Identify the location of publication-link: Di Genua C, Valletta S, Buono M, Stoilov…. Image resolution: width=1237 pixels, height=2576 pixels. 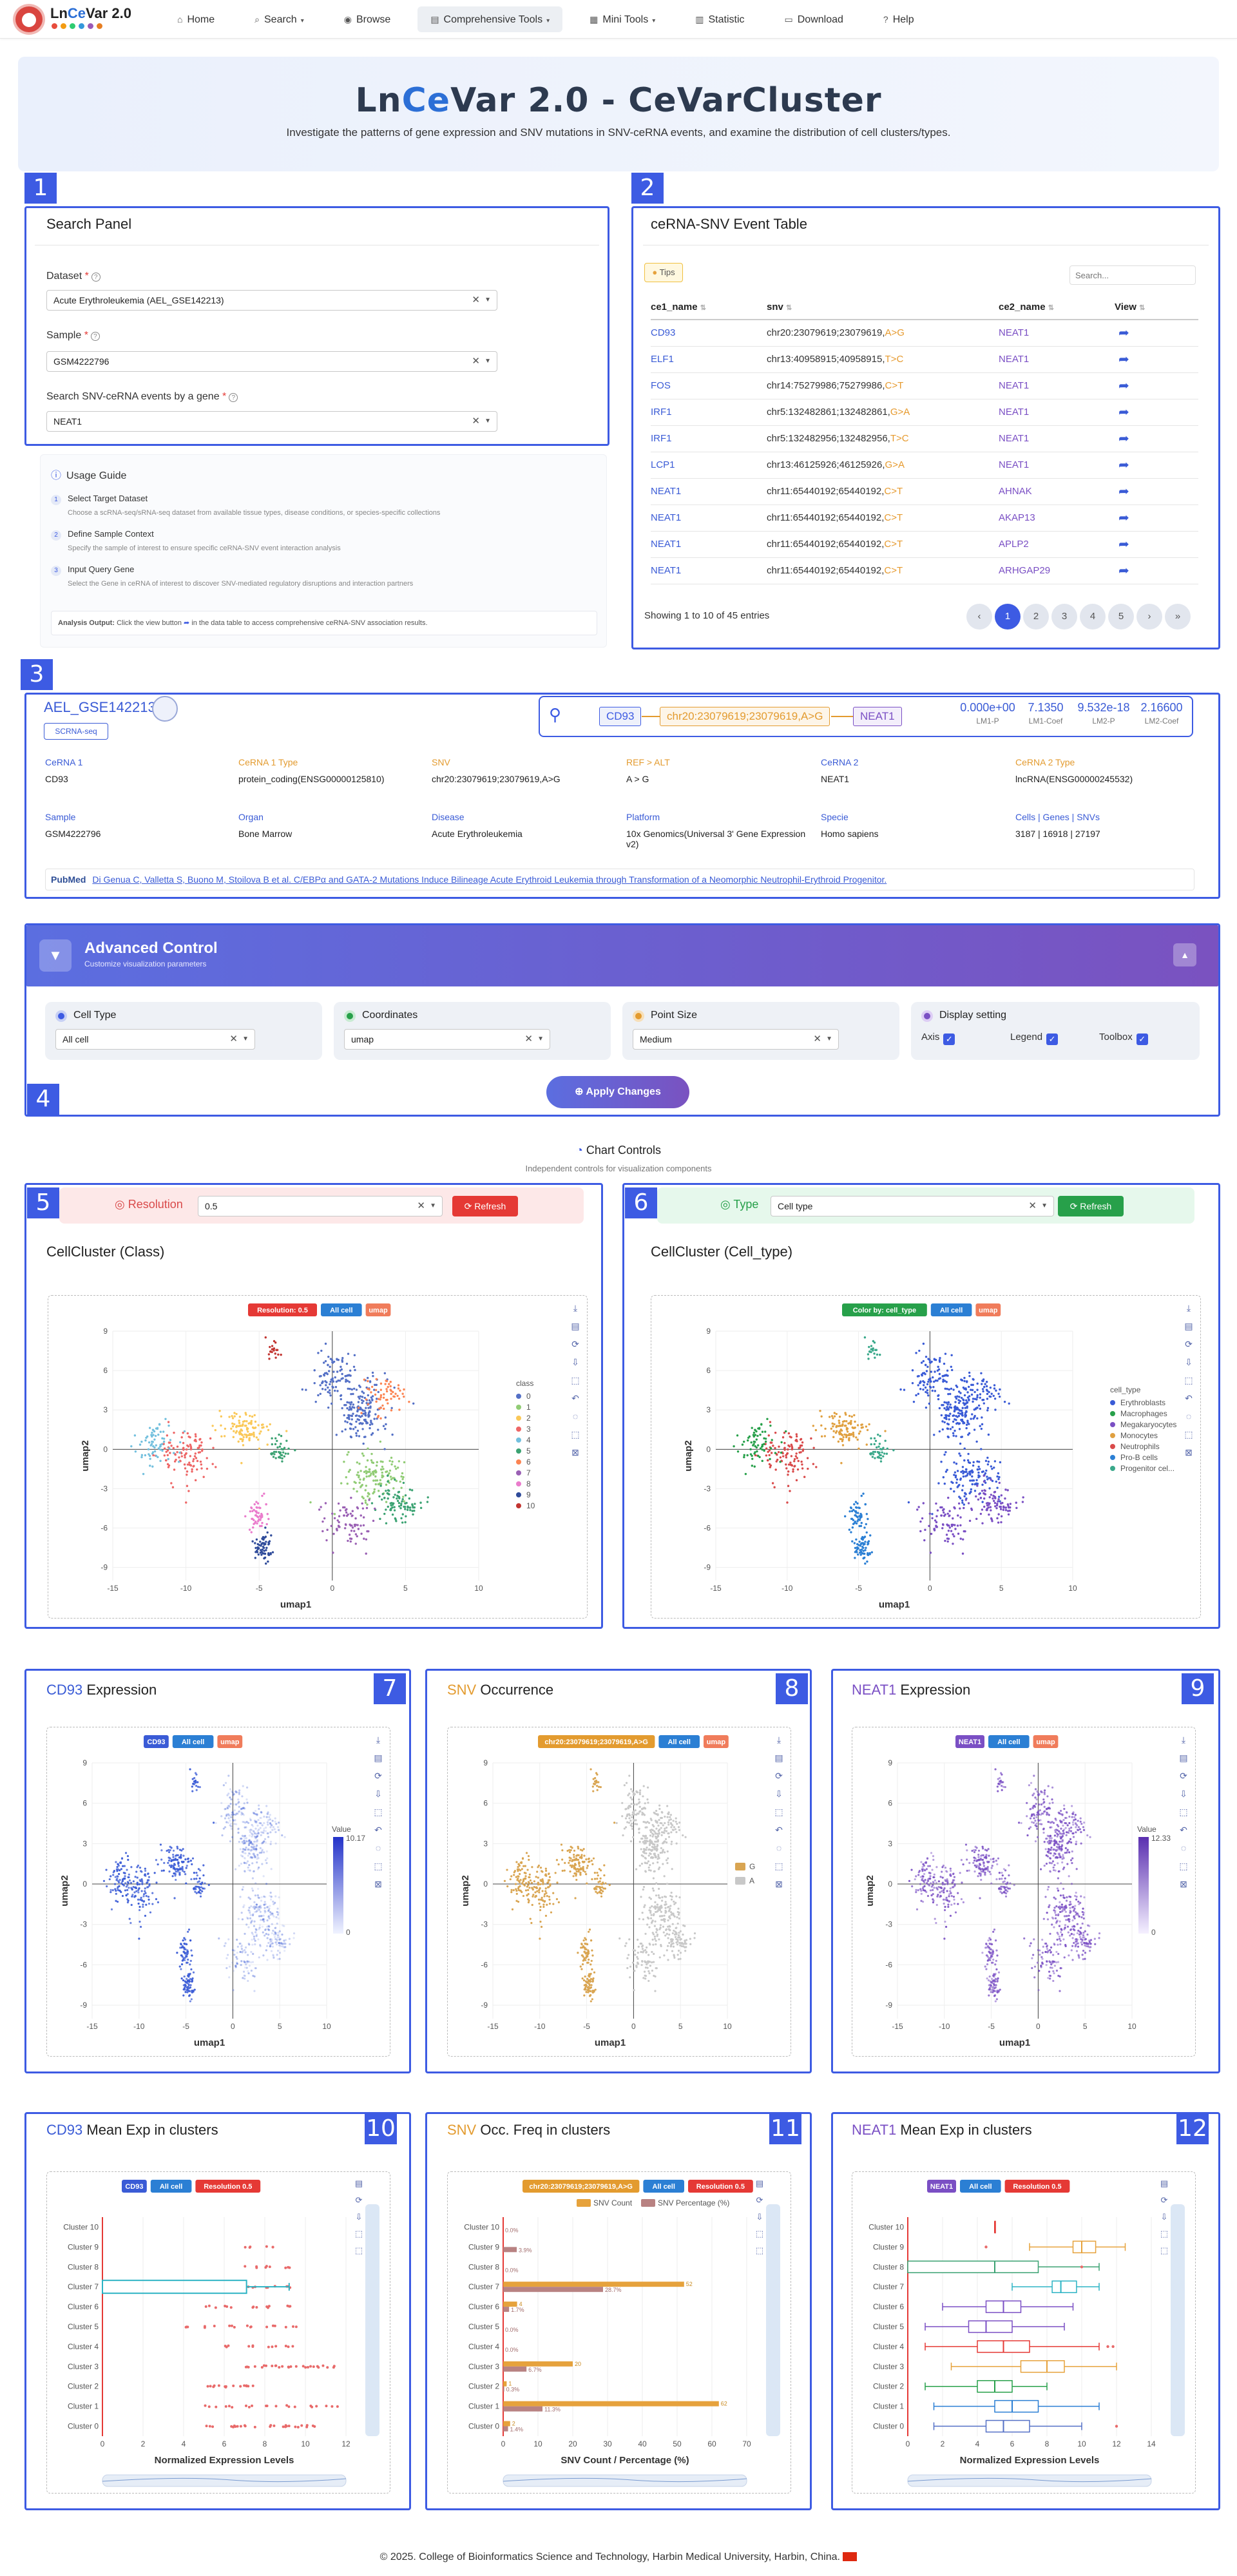
(489, 879).